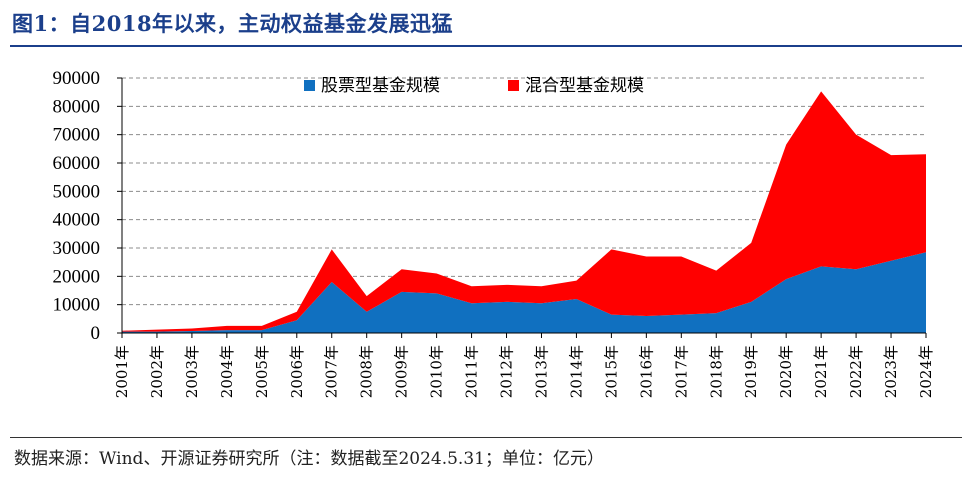 The height and width of the screenshot is (479, 972). What do you see at coordinates (524, 292) in the screenshot?
I see `area-stock-fund` at bounding box center [524, 292].